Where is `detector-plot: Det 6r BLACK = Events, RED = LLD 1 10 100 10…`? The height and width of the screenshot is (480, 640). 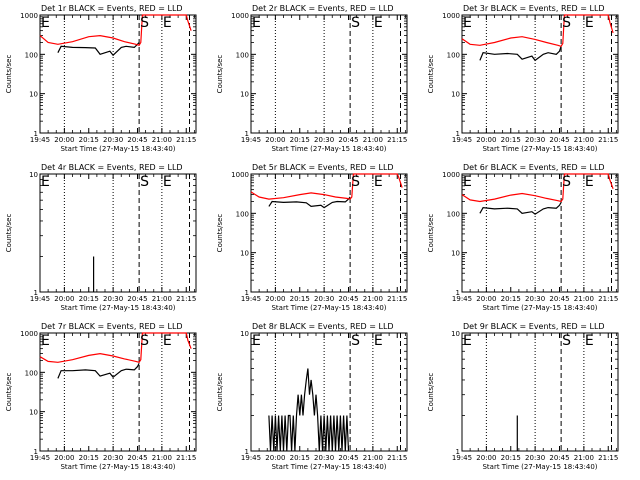
detector-plot: Det 6r BLACK = Events, RED = LLD 1 10 100 10… is located at coordinates (523, 237).